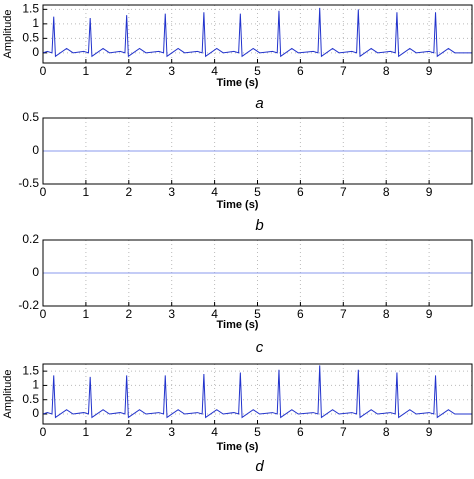  I want to click on y-tick-label: 0.2, so click(30, 239).